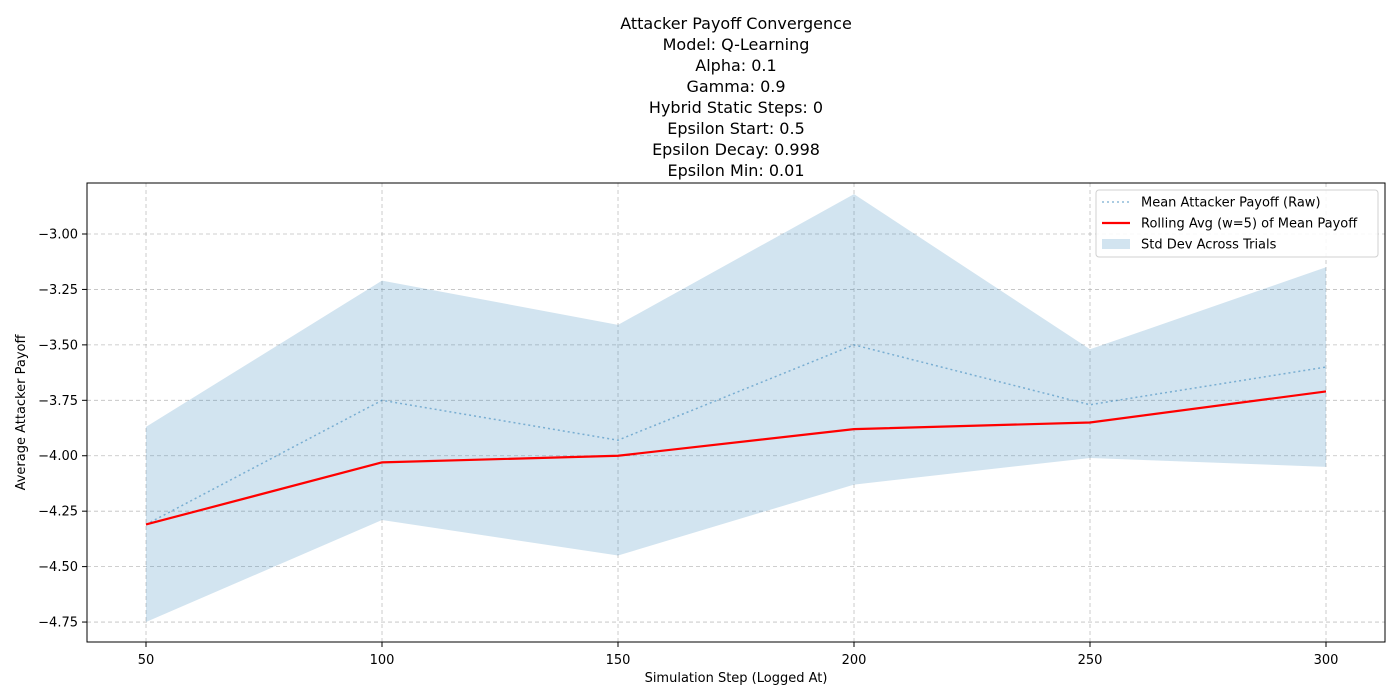  What do you see at coordinates (1209, 245) in the screenshot?
I see `legend-label-2: Std Dev Across Trials` at bounding box center [1209, 245].